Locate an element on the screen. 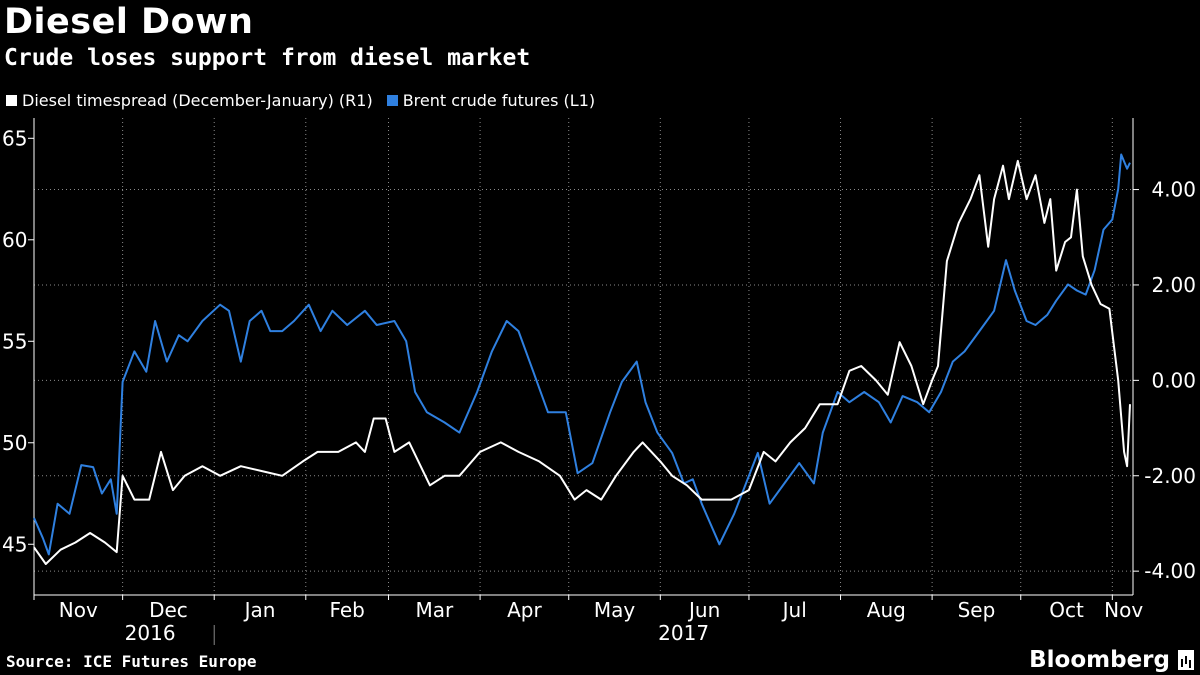 The image size is (1200, 675). legend-label-brent: Brent crude futures (L1) is located at coordinates (499, 100).